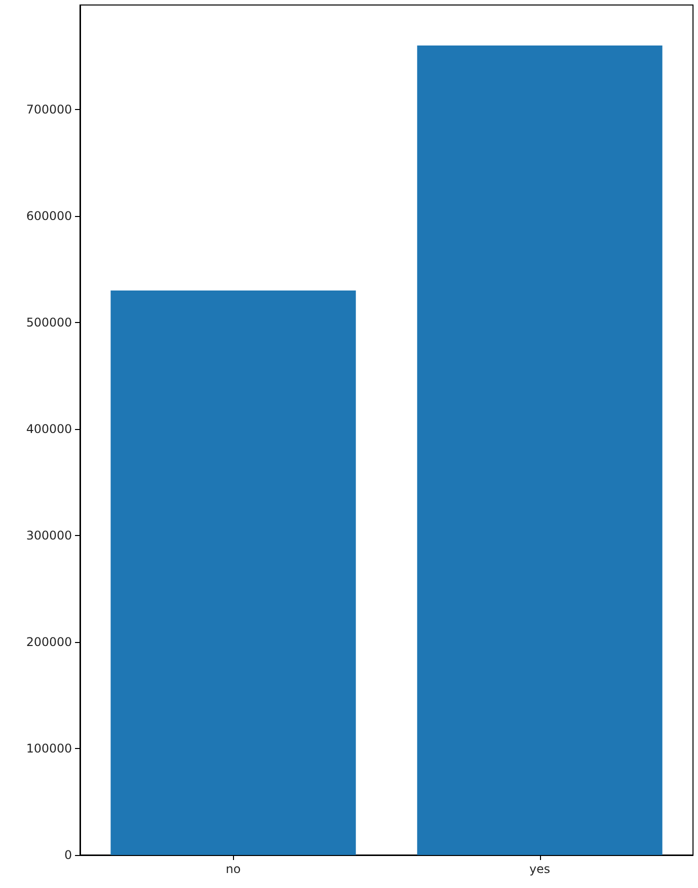 Image resolution: width=698 pixels, height=888 pixels. Describe the element at coordinates (233, 869) in the screenshot. I see `x-tick-label: no` at that location.